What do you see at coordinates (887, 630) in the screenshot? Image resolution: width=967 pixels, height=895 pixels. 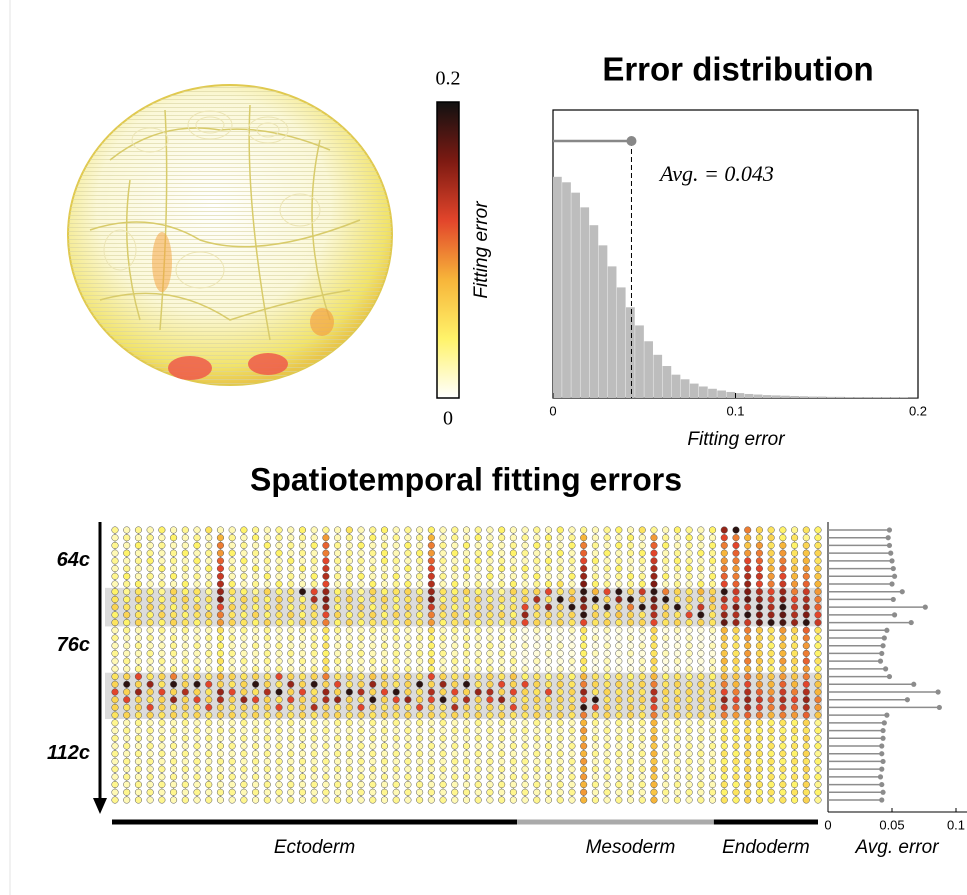 I see `lollipop-dot` at bounding box center [887, 630].